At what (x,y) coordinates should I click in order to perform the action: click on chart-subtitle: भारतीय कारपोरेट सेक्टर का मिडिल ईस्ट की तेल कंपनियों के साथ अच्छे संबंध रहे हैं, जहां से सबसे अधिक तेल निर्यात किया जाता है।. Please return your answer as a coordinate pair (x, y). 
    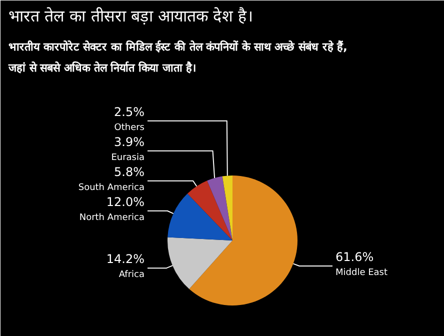
    Looking at the image, I should click on (178, 57).